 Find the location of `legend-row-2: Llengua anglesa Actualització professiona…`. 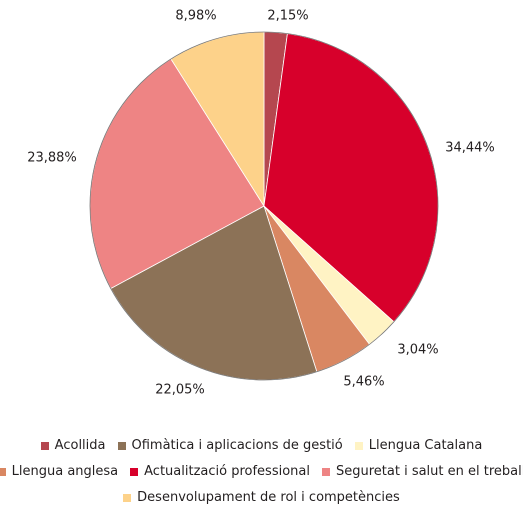

legend-row-2: Llengua anglesa Actualització professiona… is located at coordinates (261, 471).